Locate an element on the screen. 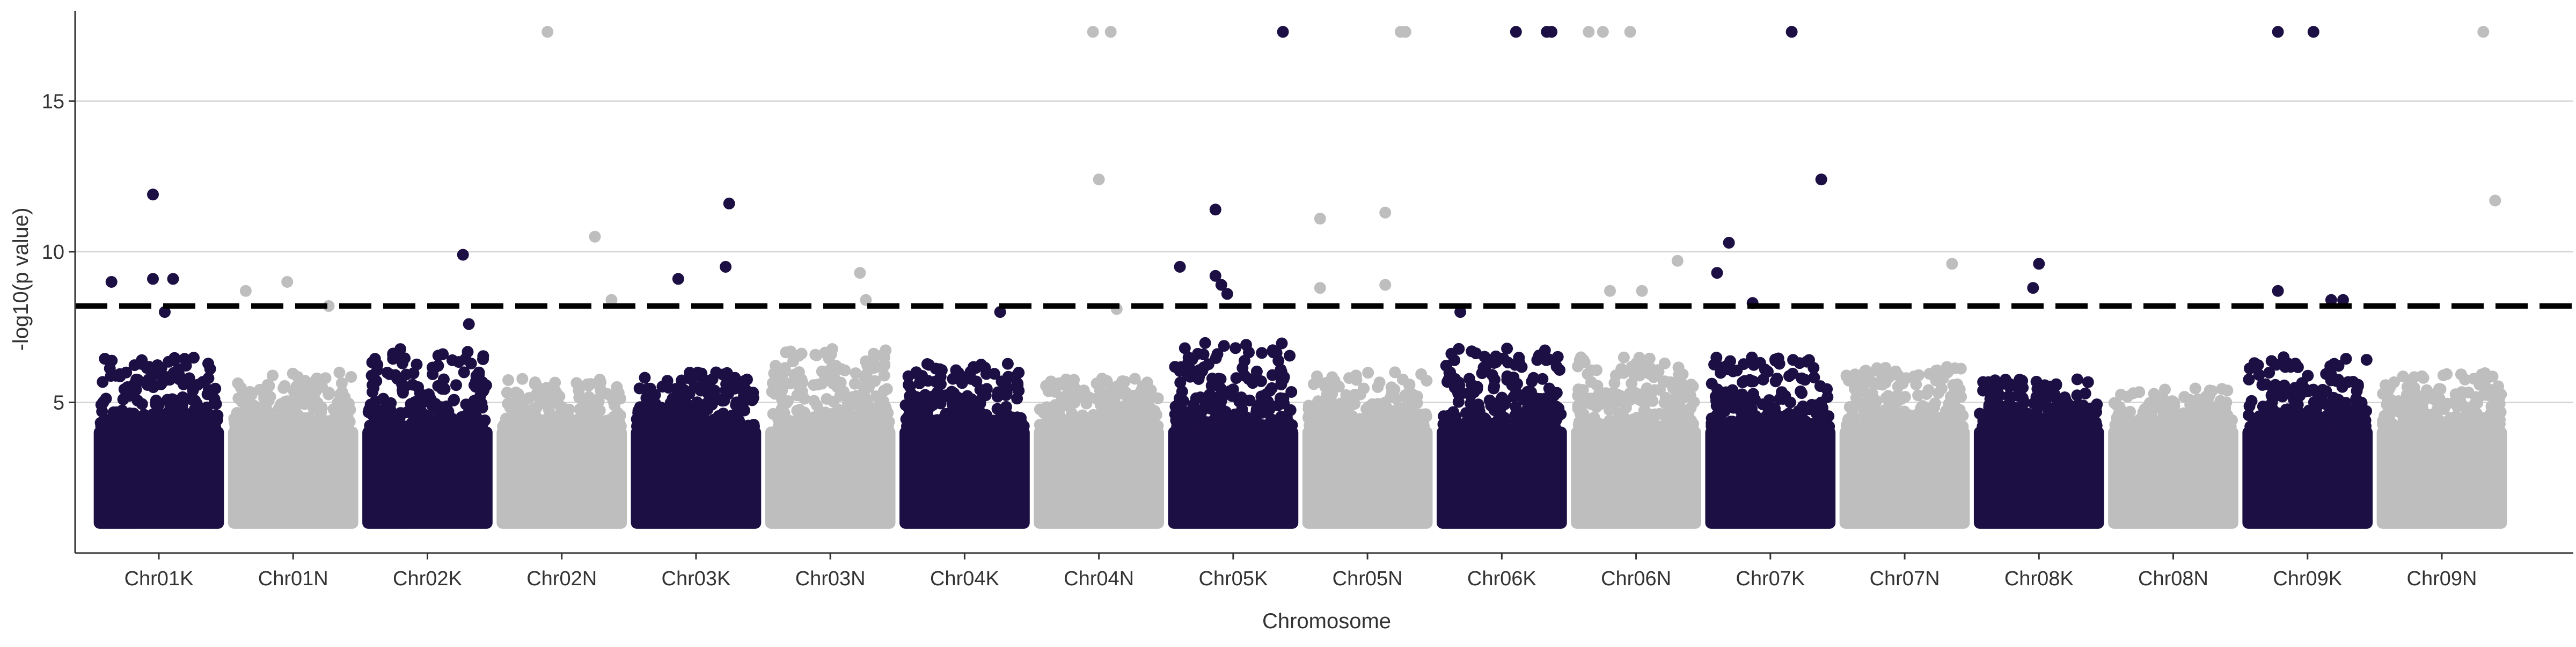 The width and height of the screenshot is (2576, 647). y-tick-label: 10 is located at coordinates (53, 252).